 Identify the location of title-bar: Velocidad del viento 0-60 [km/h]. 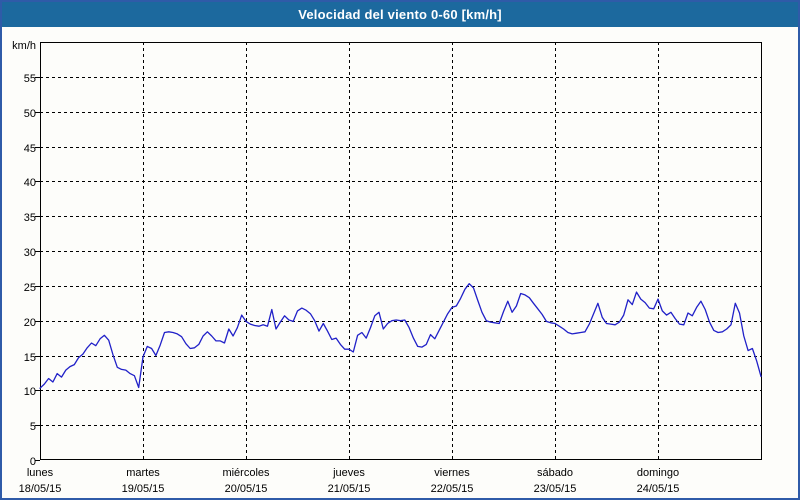
(400, 14).